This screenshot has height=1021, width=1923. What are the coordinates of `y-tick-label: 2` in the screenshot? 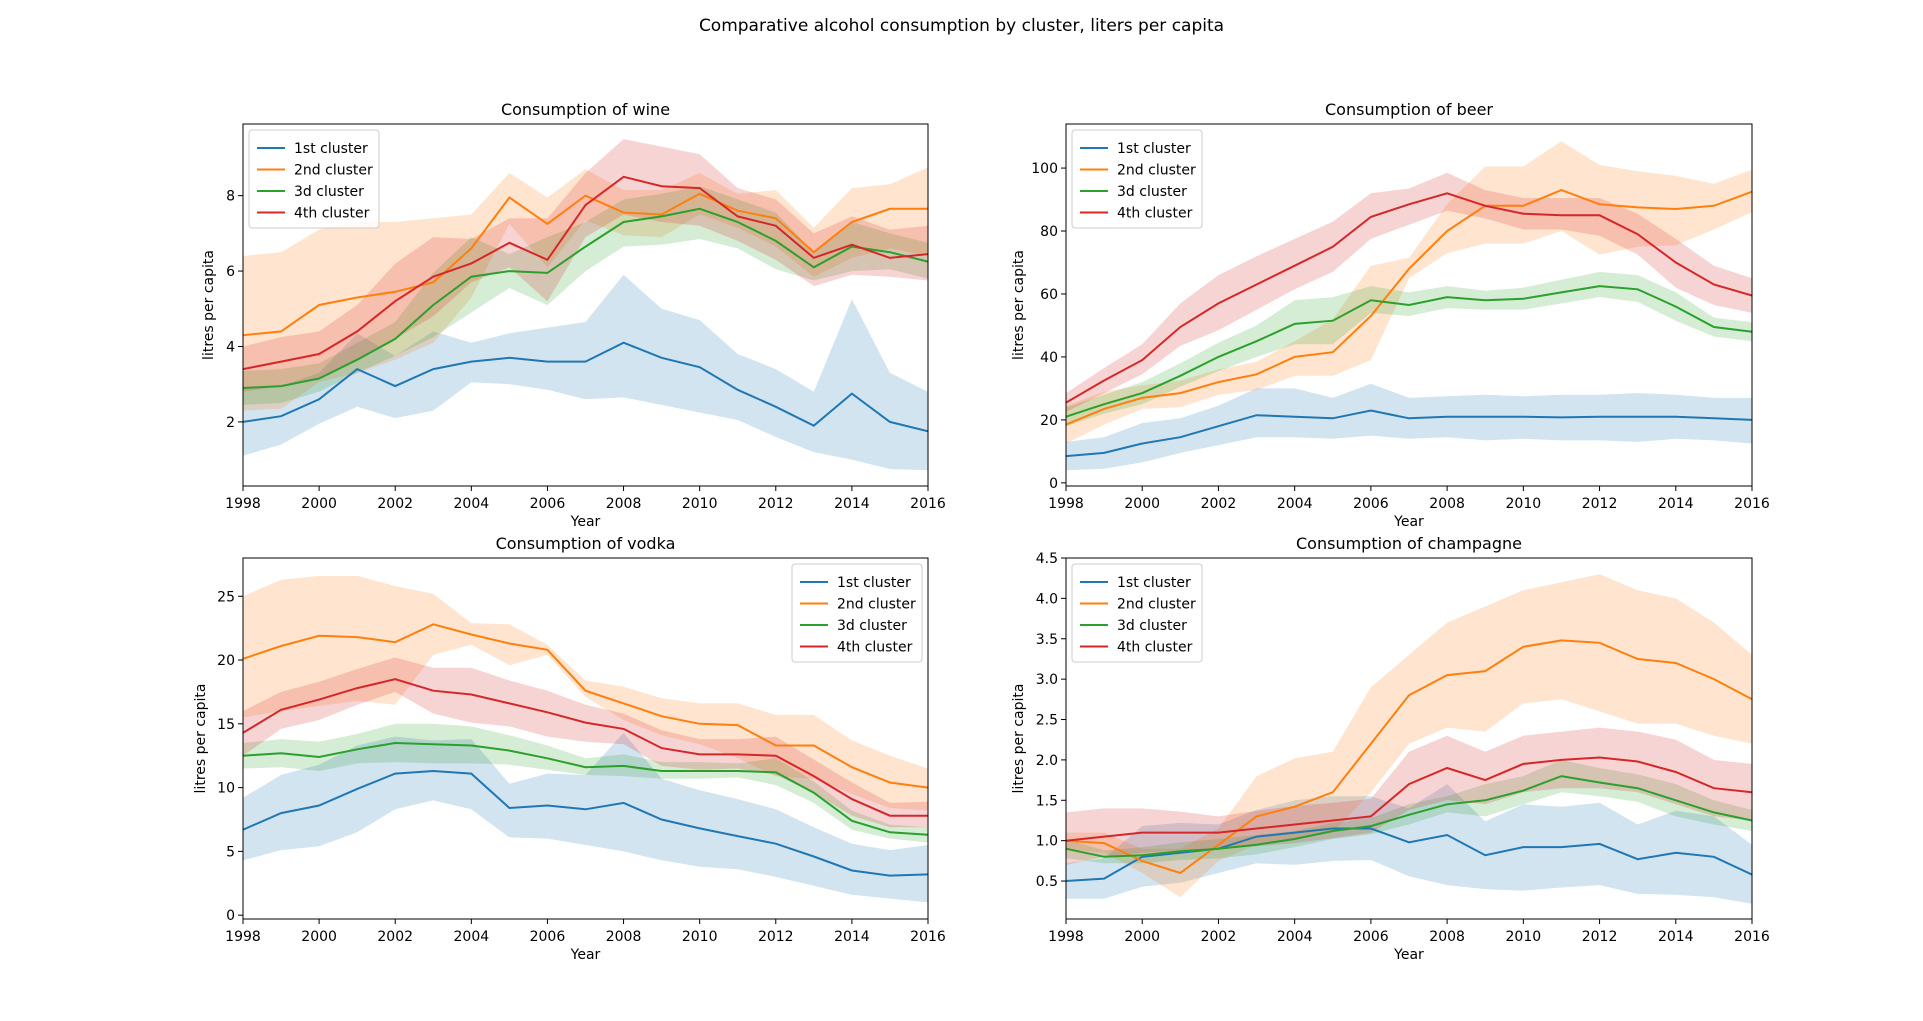 It's located at (230, 423).